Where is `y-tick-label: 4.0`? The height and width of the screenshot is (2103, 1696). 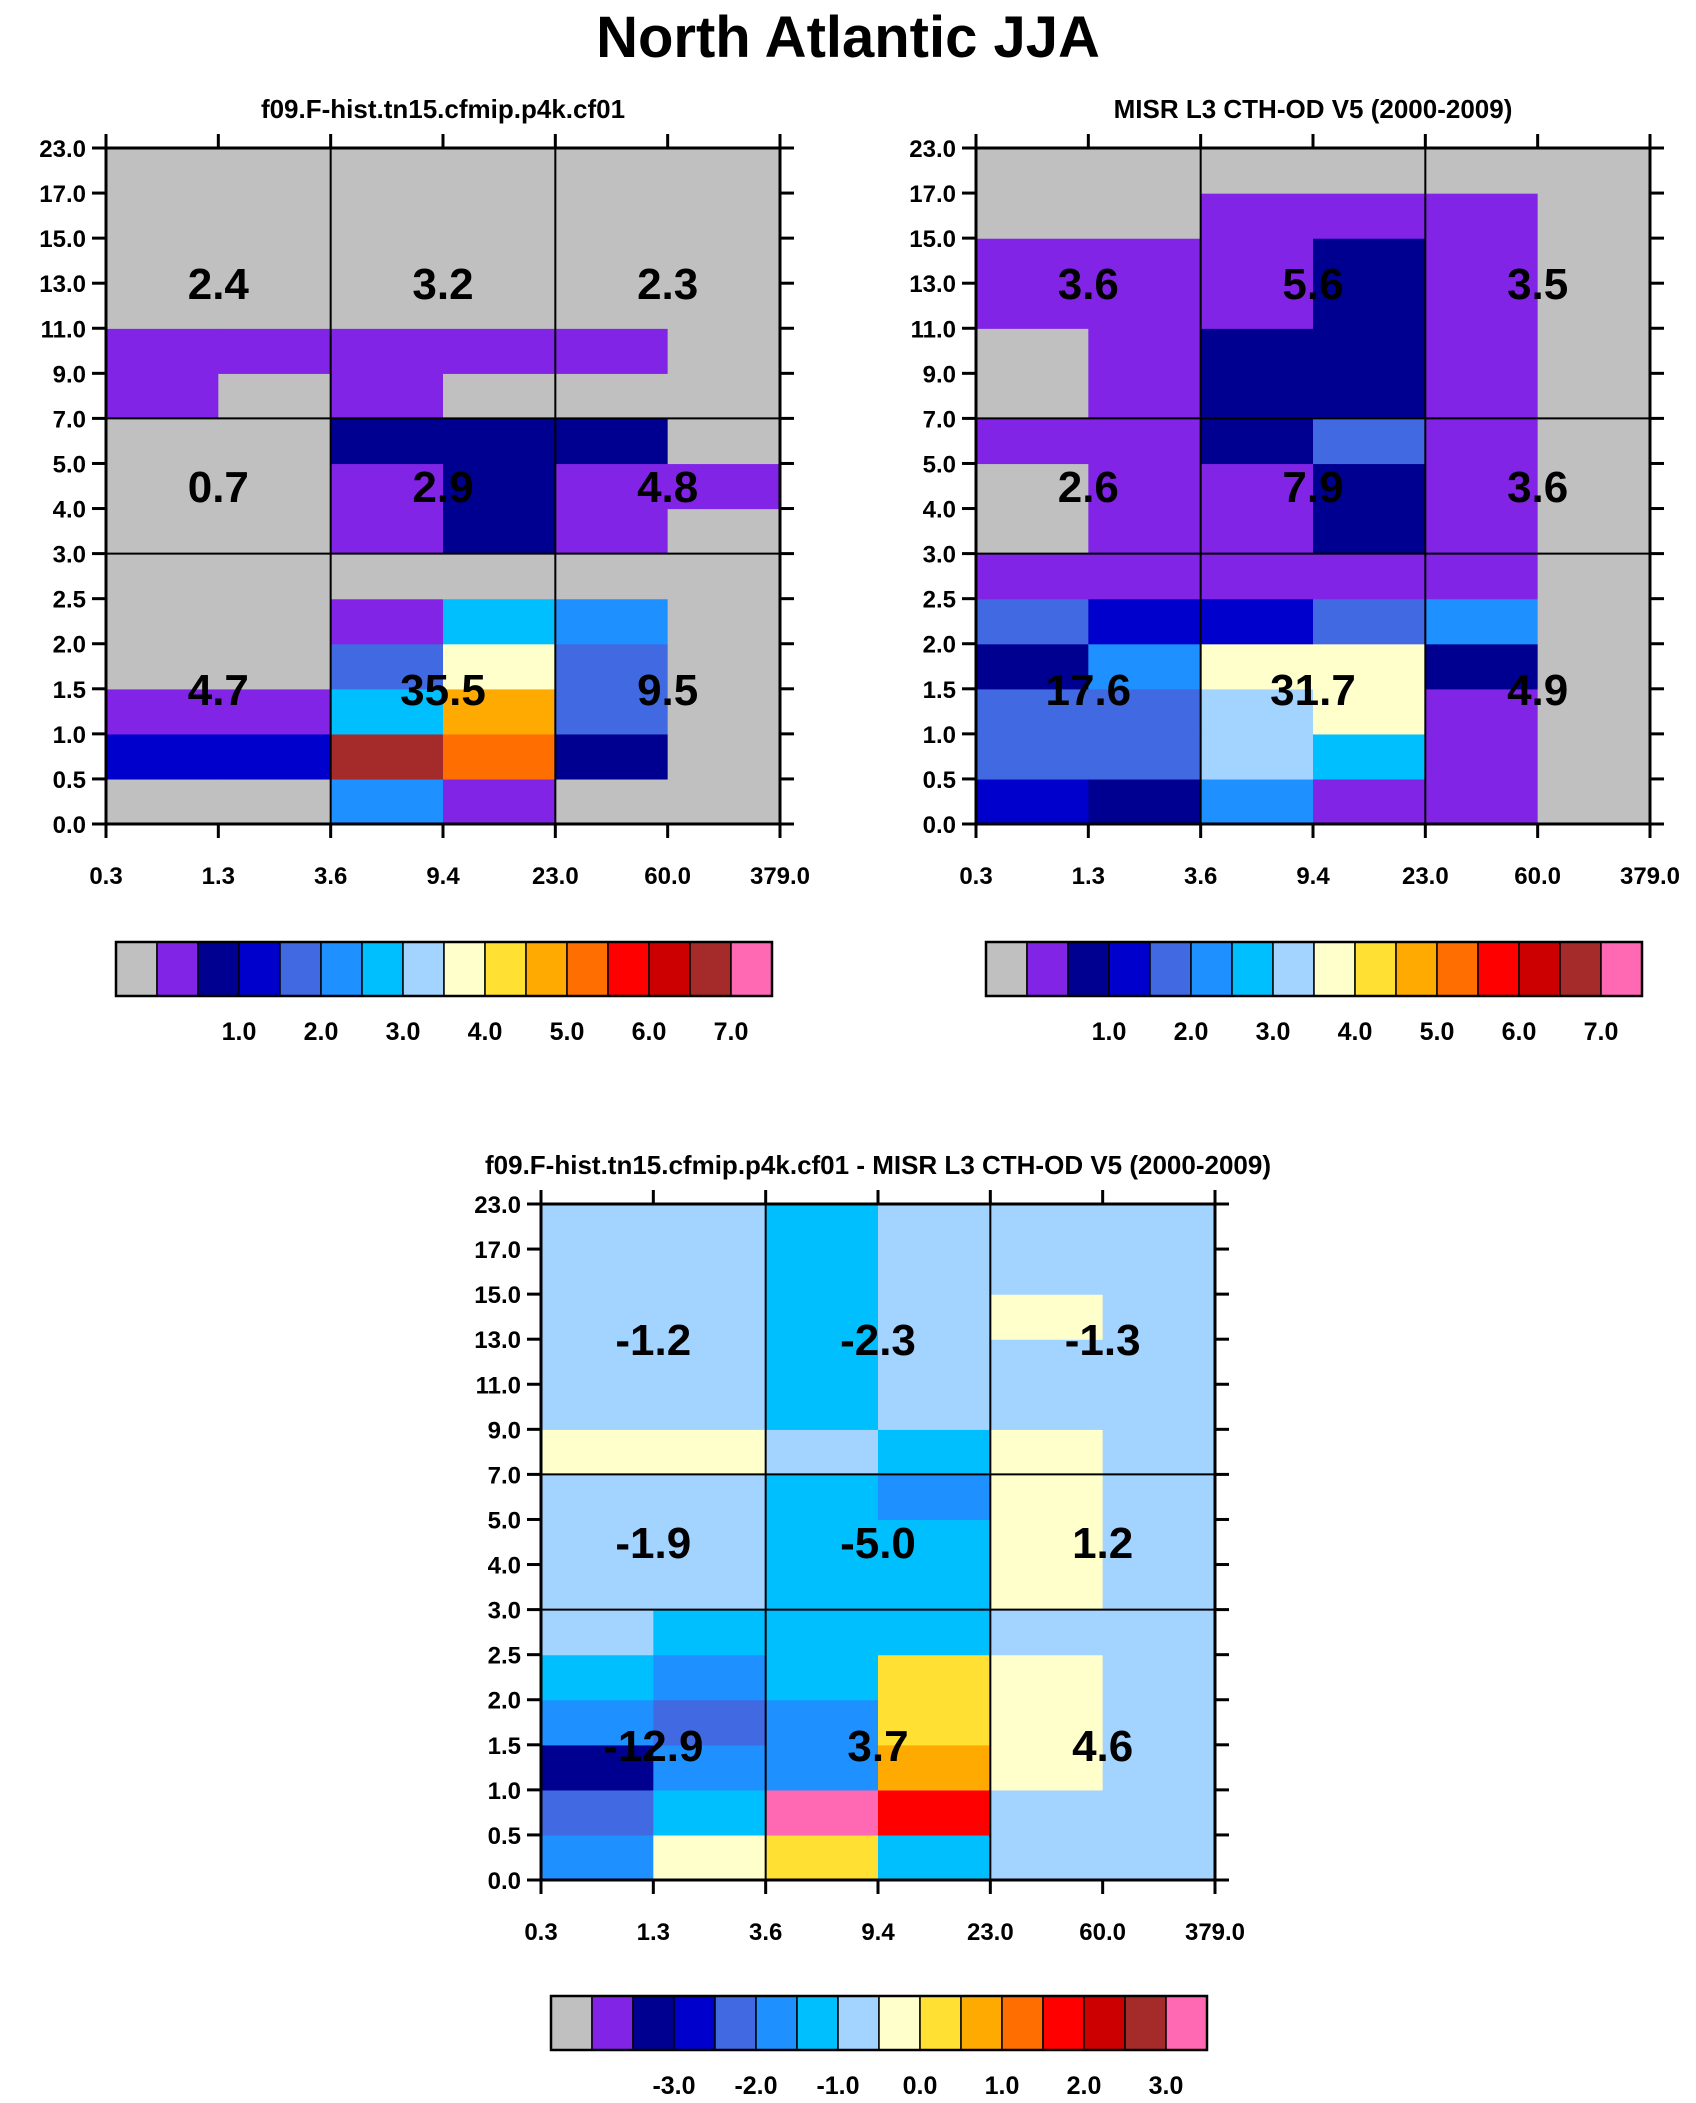
y-tick-label: 4.0 is located at coordinates (69, 510).